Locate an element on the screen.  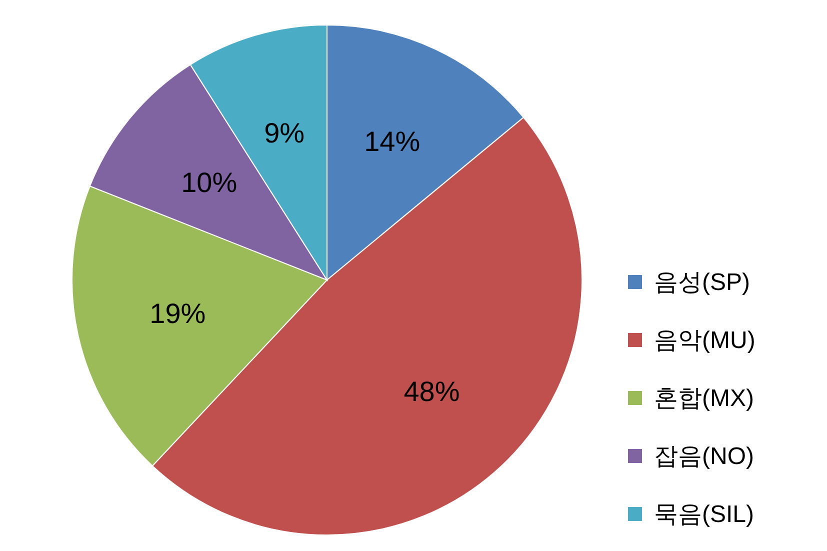
data-label: 10% is located at coordinates (209, 182).